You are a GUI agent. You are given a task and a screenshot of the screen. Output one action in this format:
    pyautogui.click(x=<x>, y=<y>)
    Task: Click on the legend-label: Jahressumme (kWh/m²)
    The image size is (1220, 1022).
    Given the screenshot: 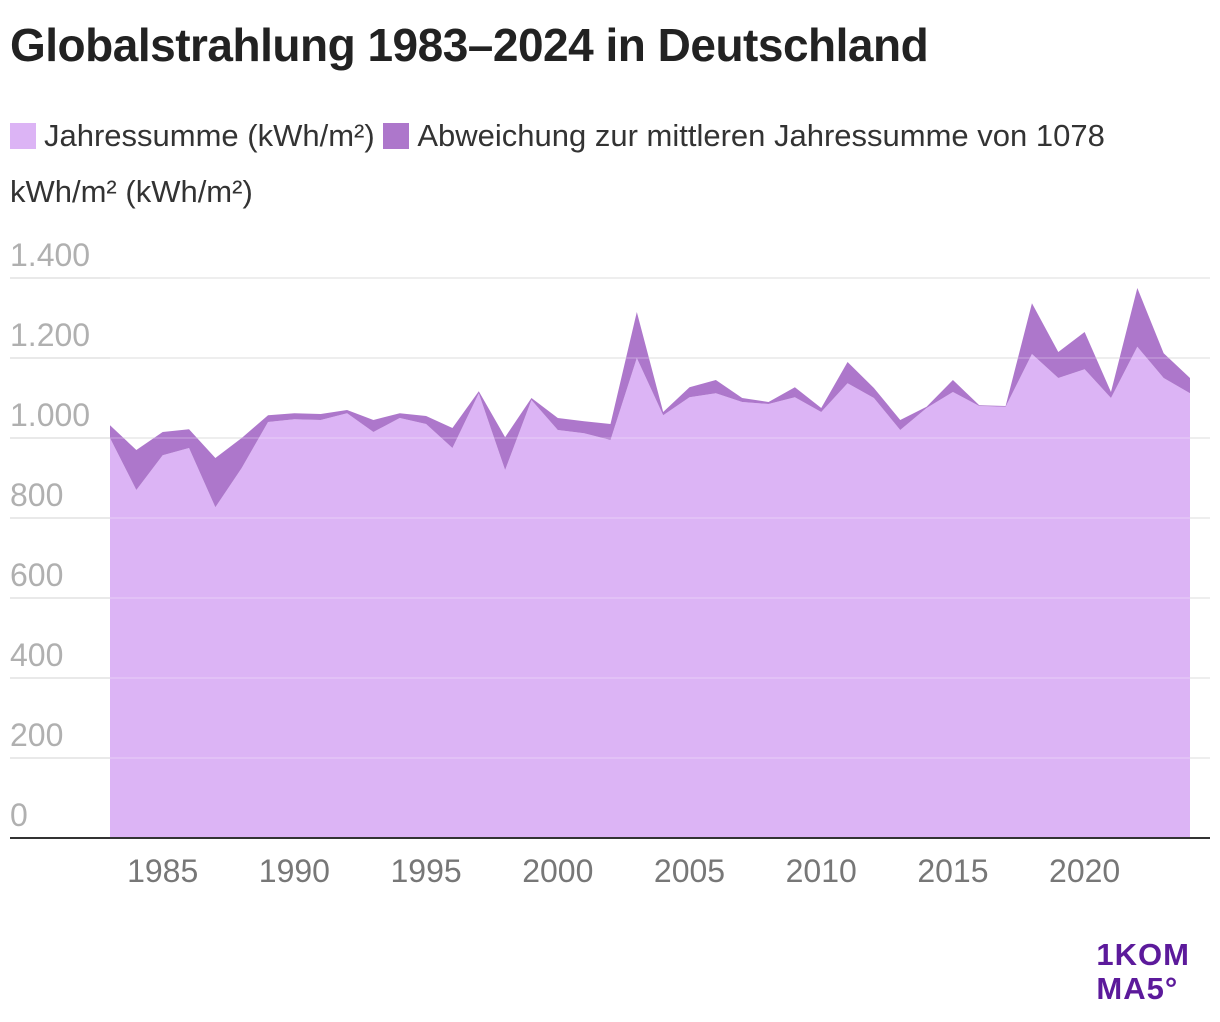 What is the action you would take?
    pyautogui.click(x=209, y=135)
    